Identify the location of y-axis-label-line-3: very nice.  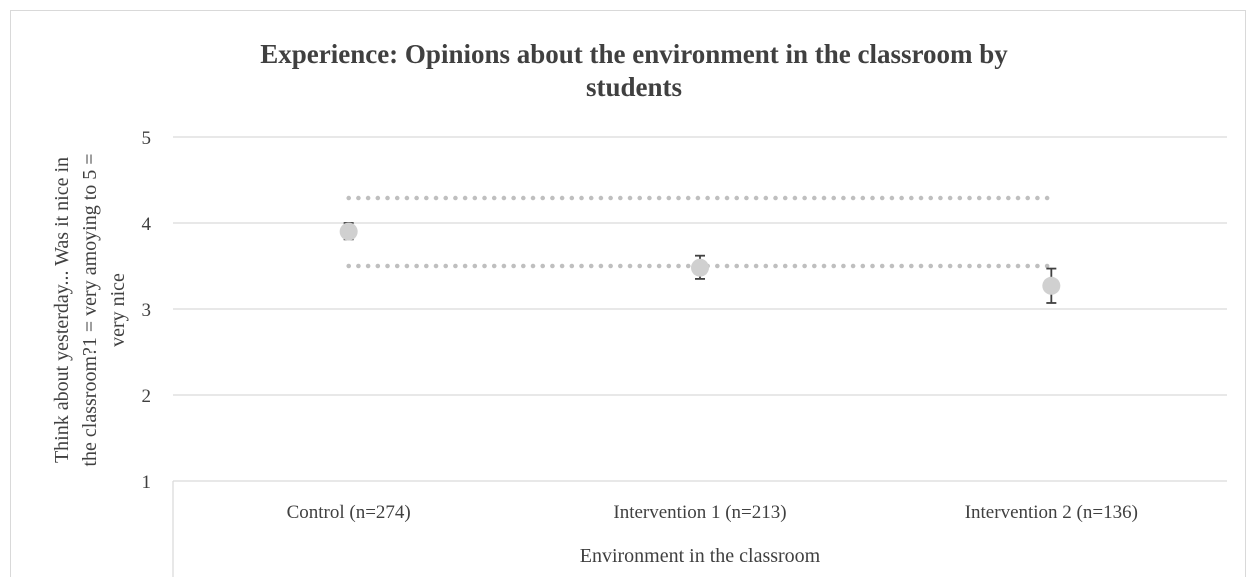
(118, 310).